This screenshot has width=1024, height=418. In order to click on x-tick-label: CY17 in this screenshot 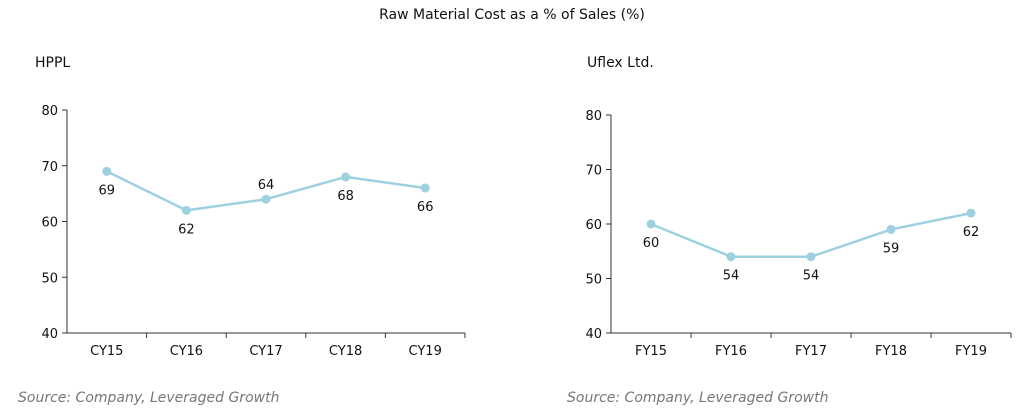, I will do `click(265, 351)`.